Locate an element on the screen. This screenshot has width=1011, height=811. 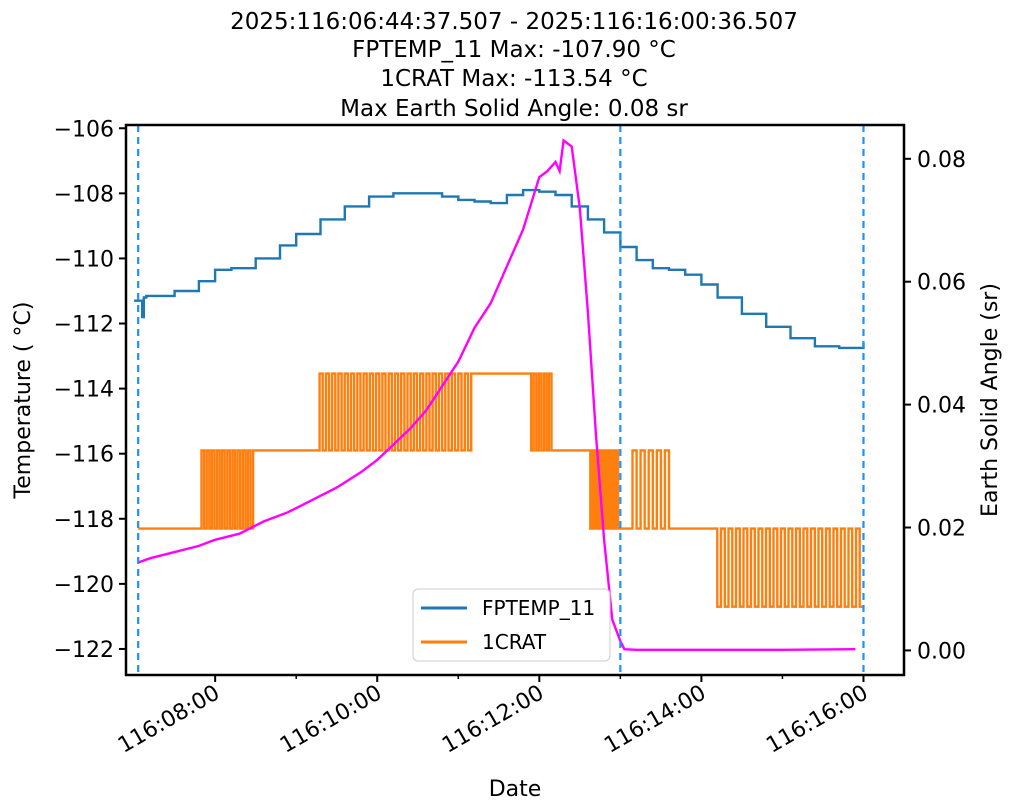
y-tick-label: −118 is located at coordinates (84, 520).